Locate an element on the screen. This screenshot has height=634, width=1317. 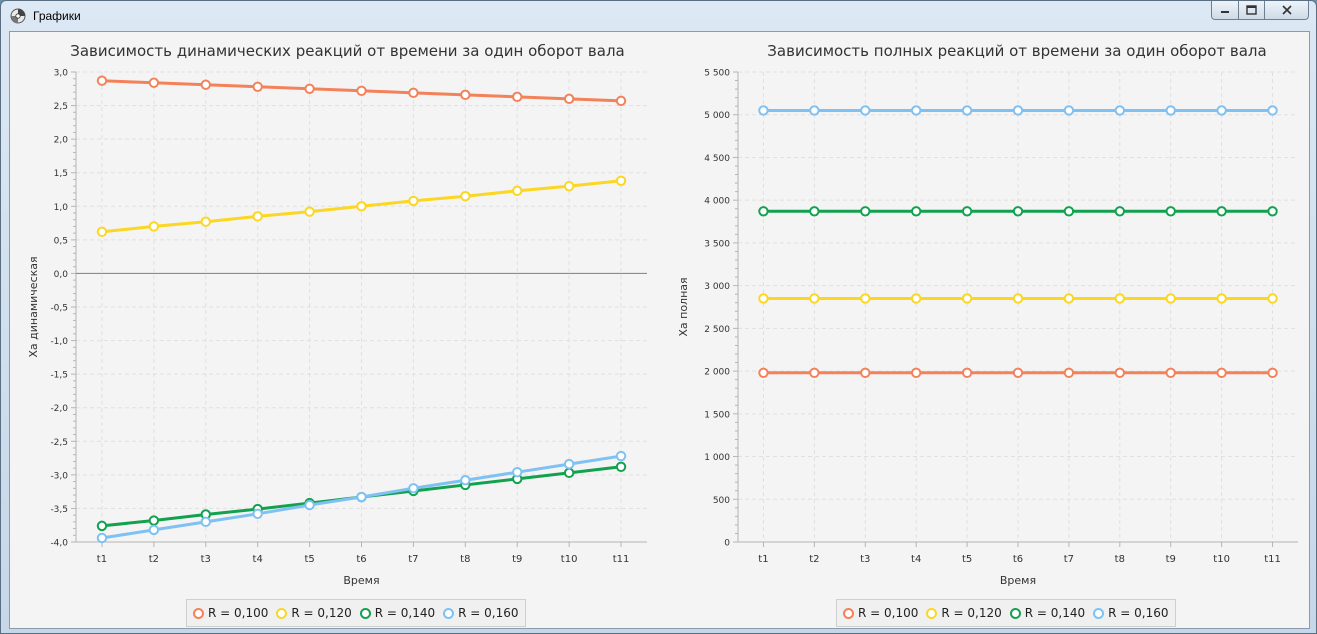
chart1-y-axis-label: Xа динамическая is located at coordinates (33, 306).